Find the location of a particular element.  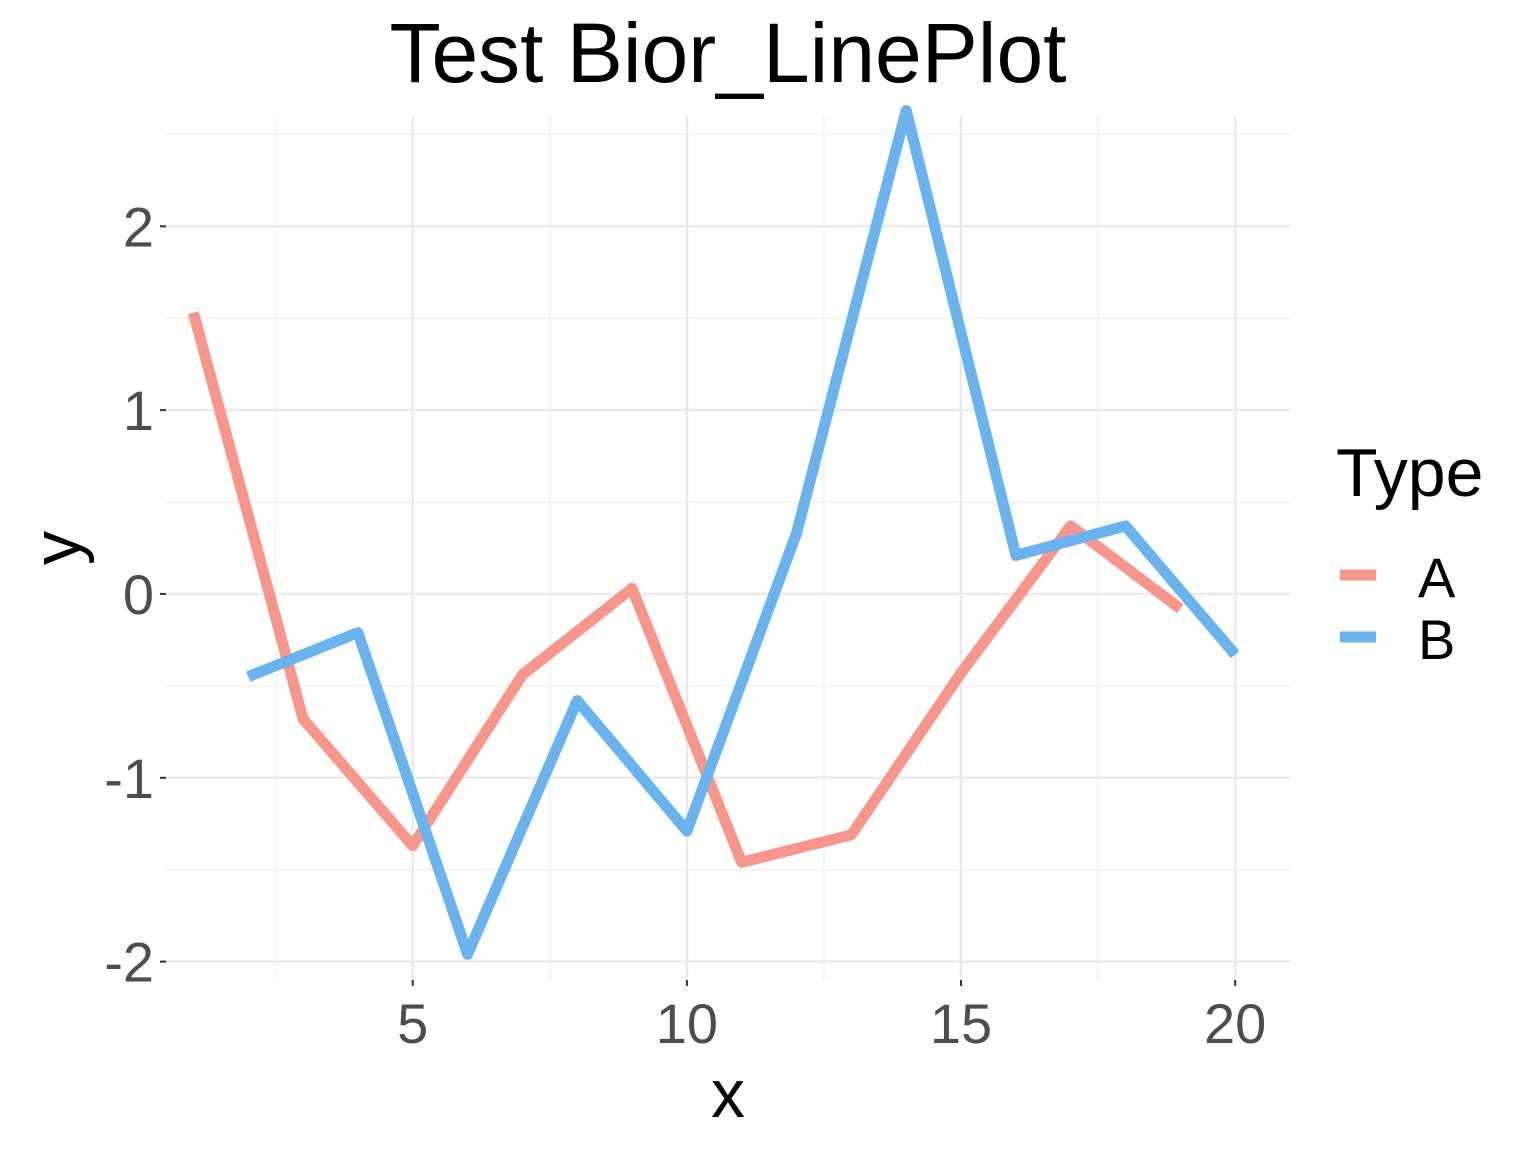

y-tick-label: 1 is located at coordinates (138, 410).